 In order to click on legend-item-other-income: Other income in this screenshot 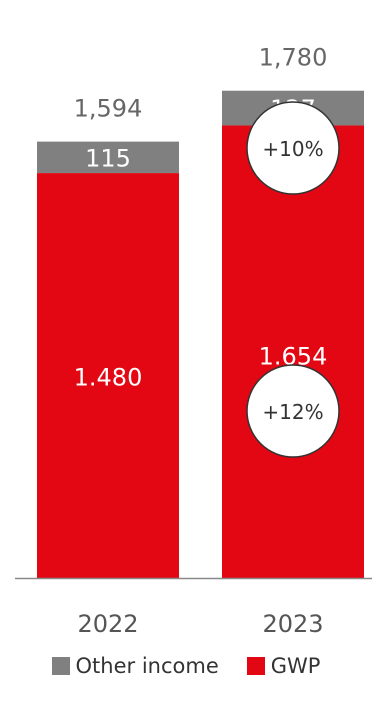, I will do `click(135, 666)`.